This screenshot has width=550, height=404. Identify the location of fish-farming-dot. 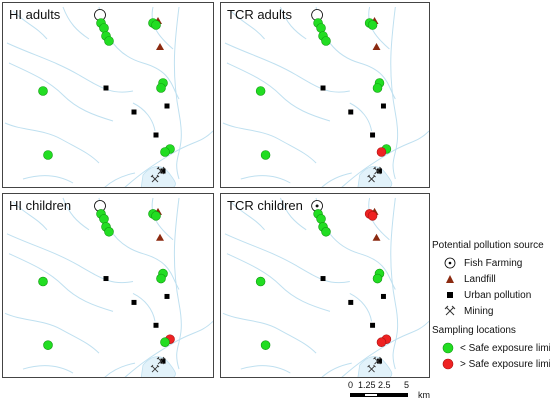
(317, 15).